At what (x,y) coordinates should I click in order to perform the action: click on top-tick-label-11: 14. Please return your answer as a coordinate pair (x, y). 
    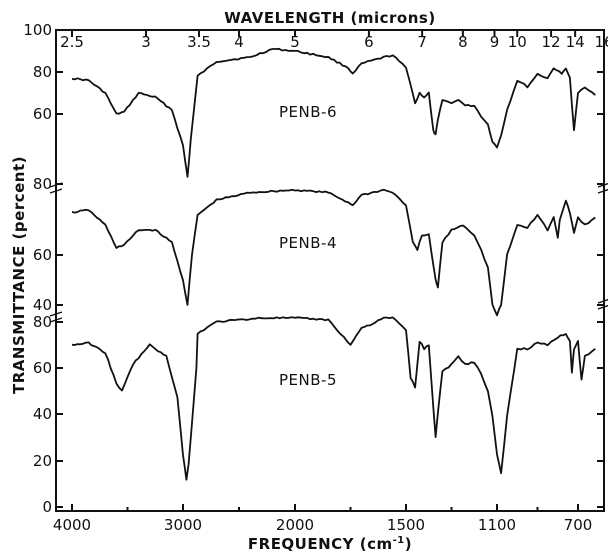
    Looking at the image, I should click on (575, 42).